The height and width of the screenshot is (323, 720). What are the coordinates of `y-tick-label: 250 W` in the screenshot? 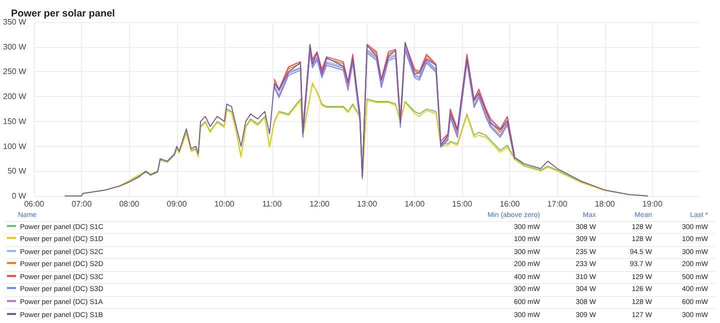 It's located at (14, 71).